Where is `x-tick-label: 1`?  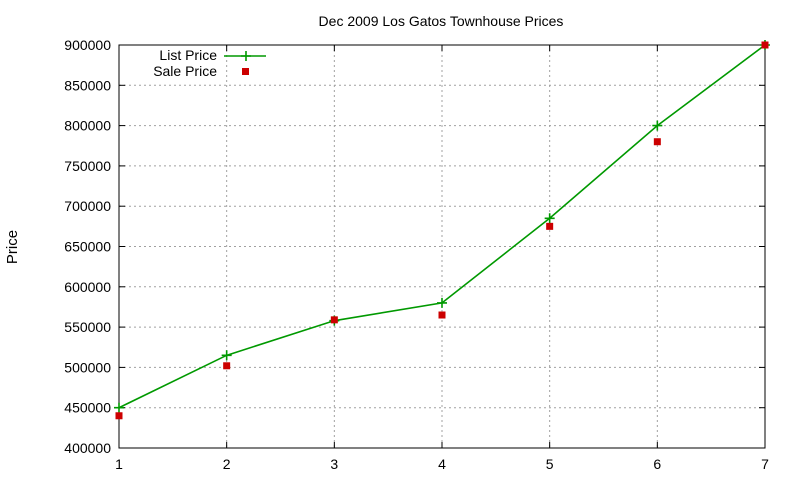 x-tick-label: 1 is located at coordinates (119, 464).